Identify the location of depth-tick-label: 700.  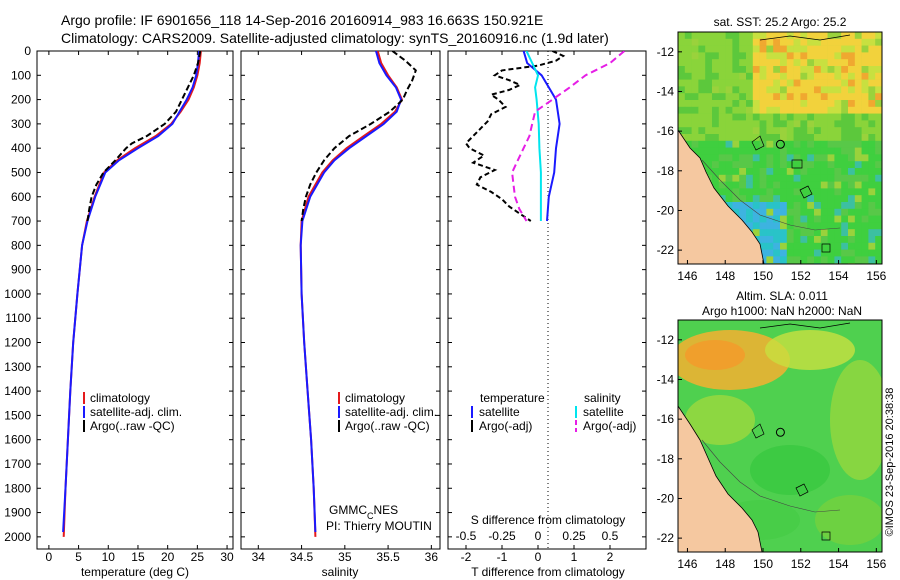
(21, 221).